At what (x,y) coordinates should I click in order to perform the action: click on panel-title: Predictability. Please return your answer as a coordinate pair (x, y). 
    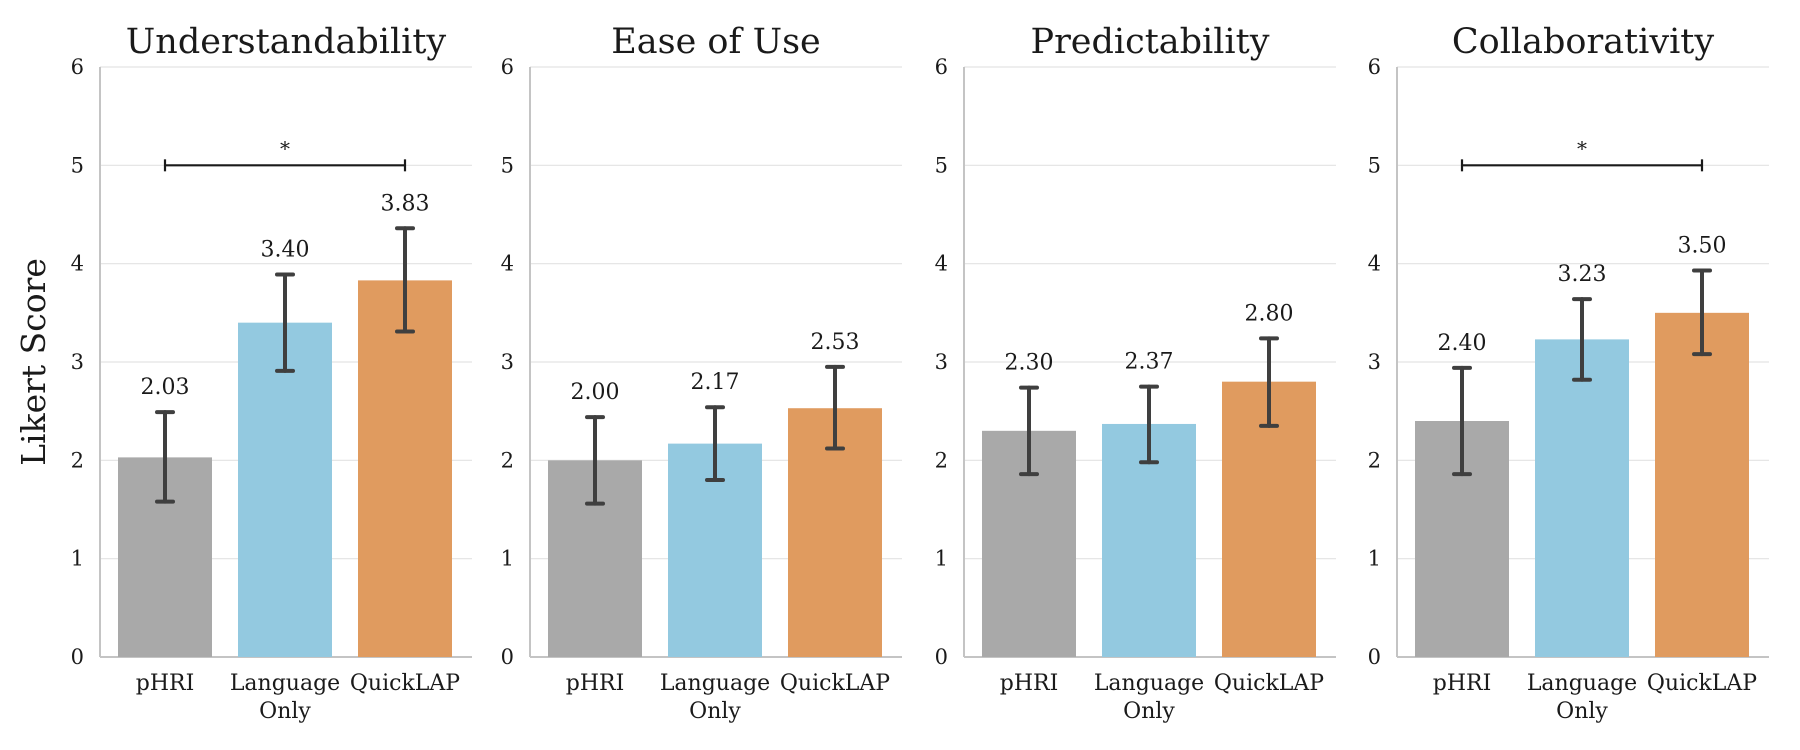
    Looking at the image, I should click on (1150, 42).